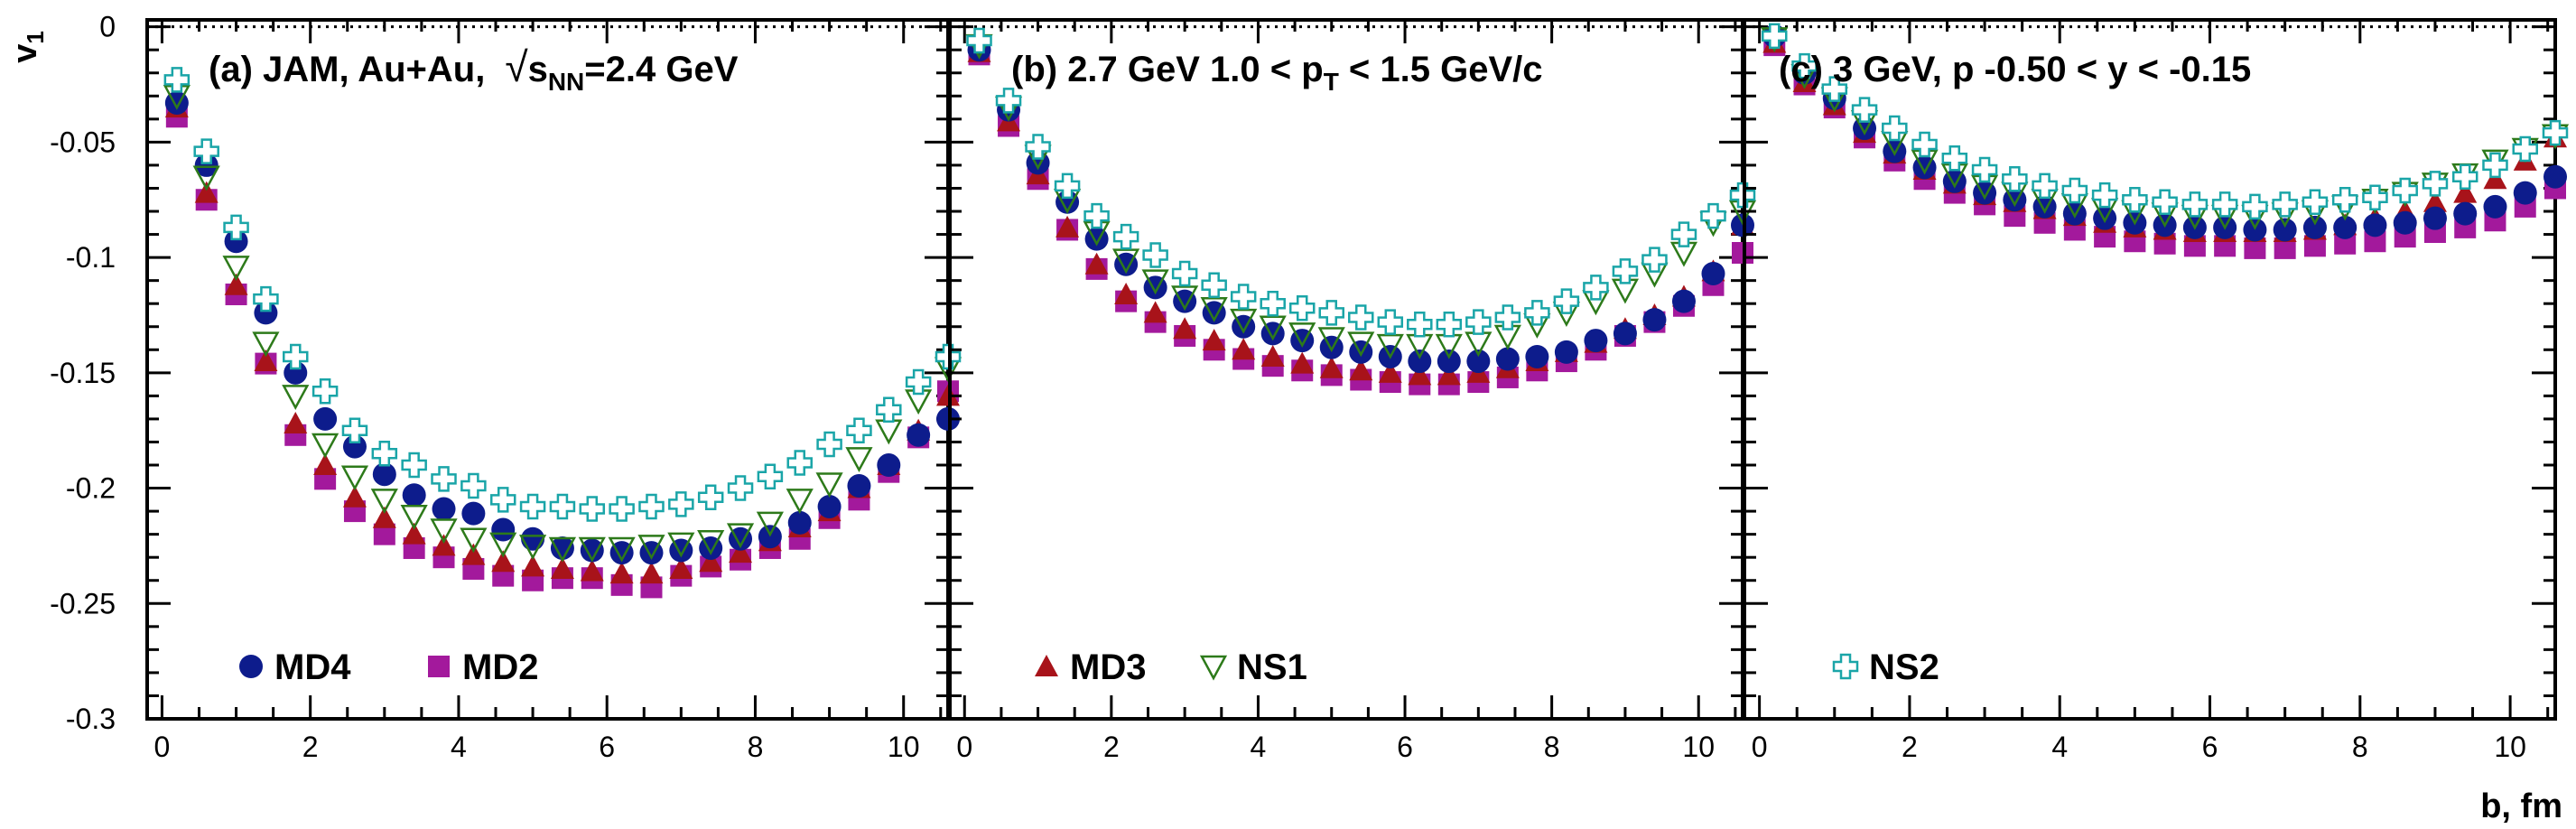  Describe the element at coordinates (107, 27) in the screenshot. I see `y-tick-label: 0` at that location.